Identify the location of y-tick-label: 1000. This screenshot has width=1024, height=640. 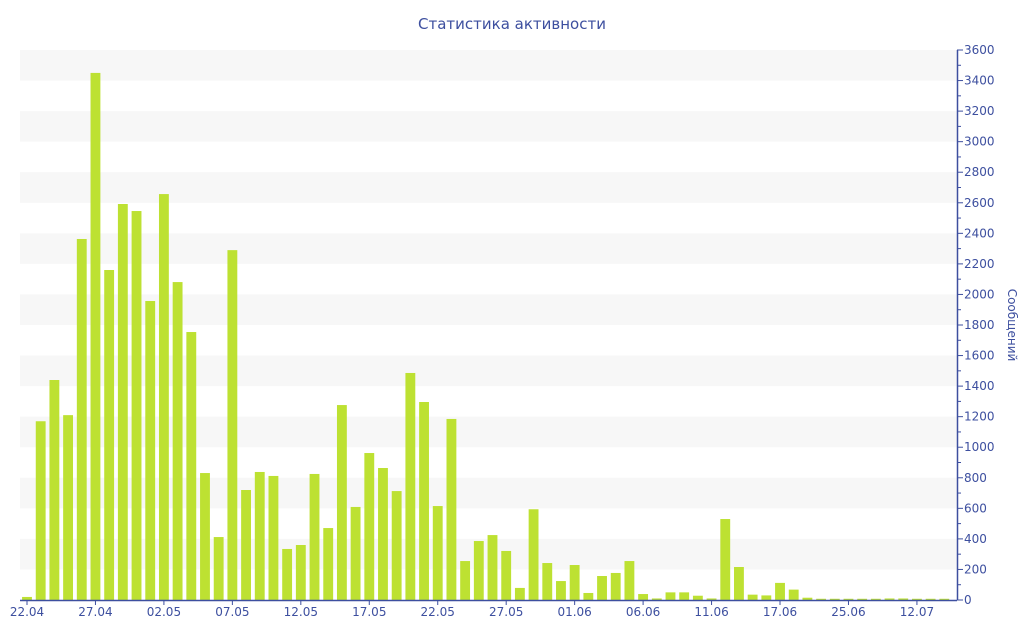
(979, 447).